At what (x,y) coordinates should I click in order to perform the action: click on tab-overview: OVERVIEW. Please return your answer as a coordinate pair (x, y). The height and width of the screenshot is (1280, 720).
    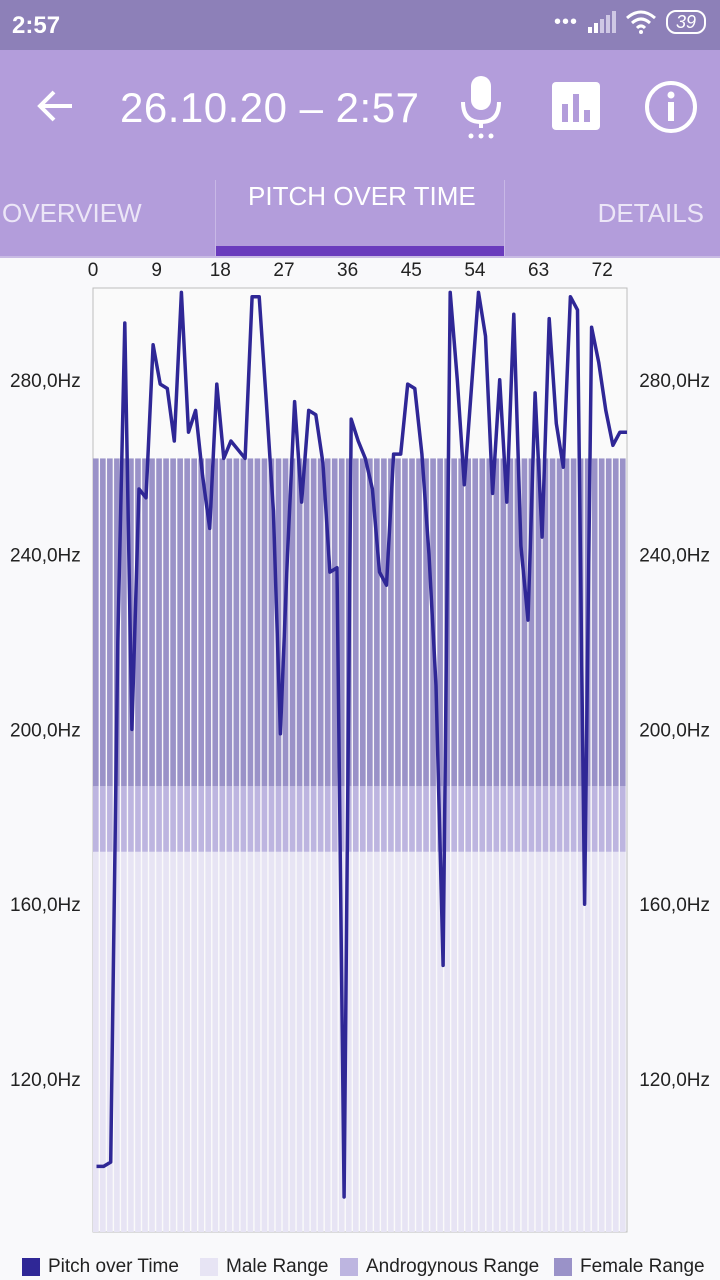
    Looking at the image, I should click on (107, 219).